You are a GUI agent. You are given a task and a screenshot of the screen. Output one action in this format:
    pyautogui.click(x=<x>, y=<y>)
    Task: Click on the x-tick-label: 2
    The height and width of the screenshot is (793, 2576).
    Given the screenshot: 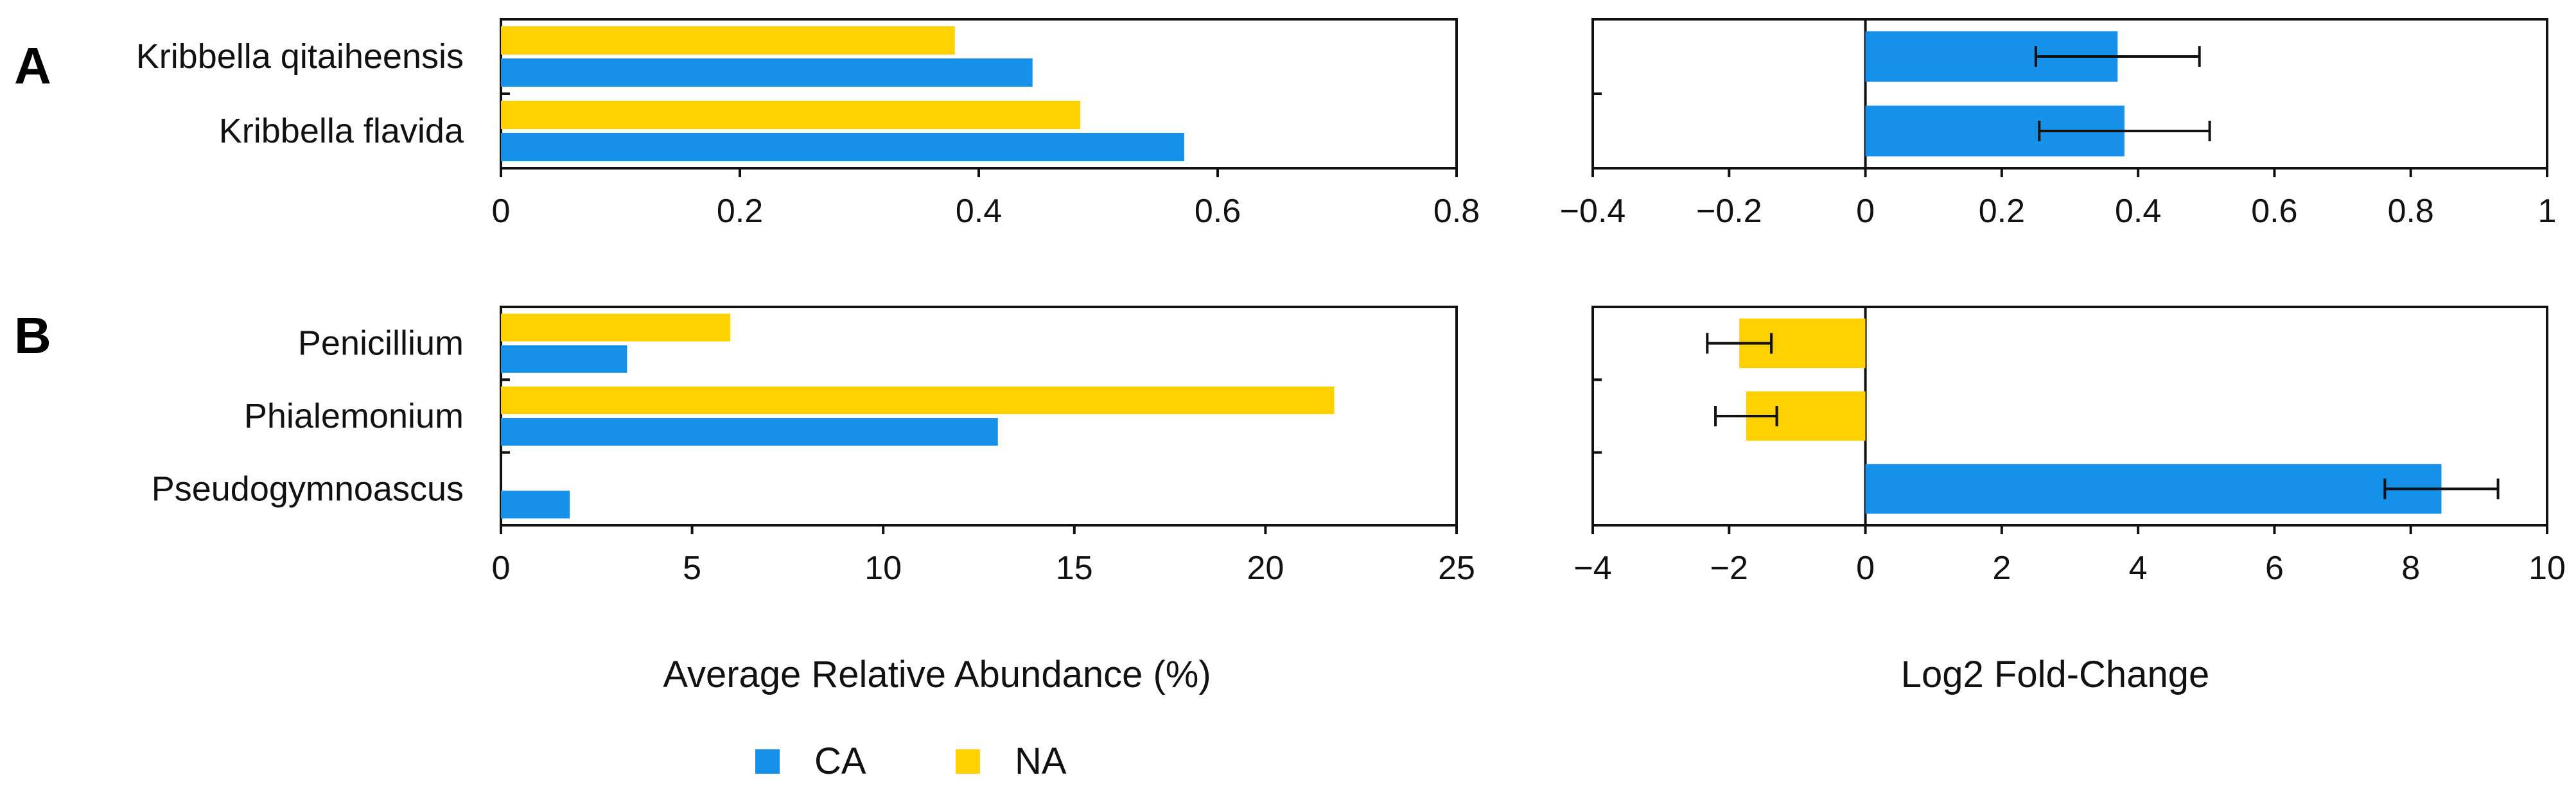 What is the action you would take?
    pyautogui.click(x=2002, y=568)
    